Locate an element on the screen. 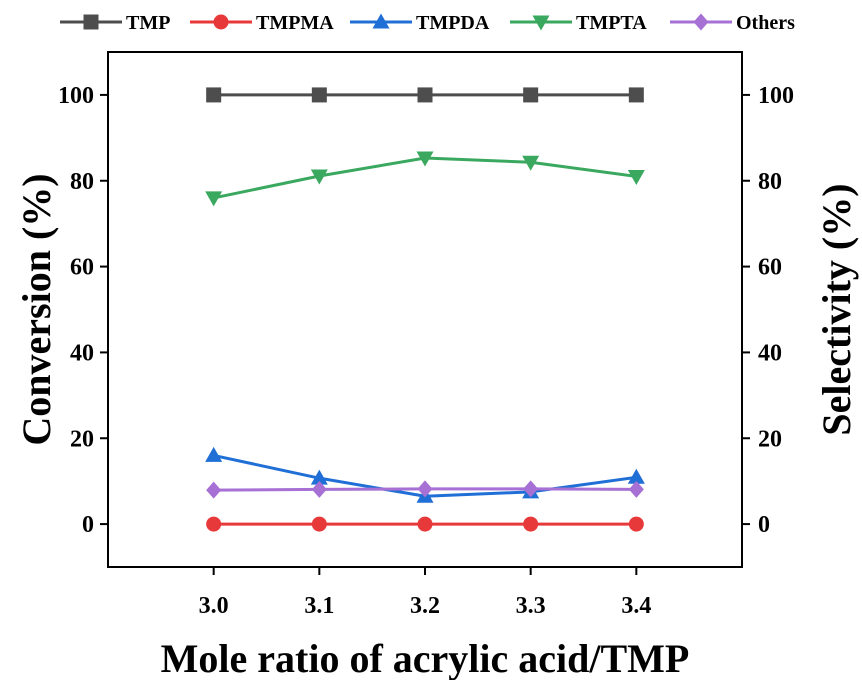 This screenshot has width=862, height=680. y-tick-label-right: 60 is located at coordinates (770, 268).